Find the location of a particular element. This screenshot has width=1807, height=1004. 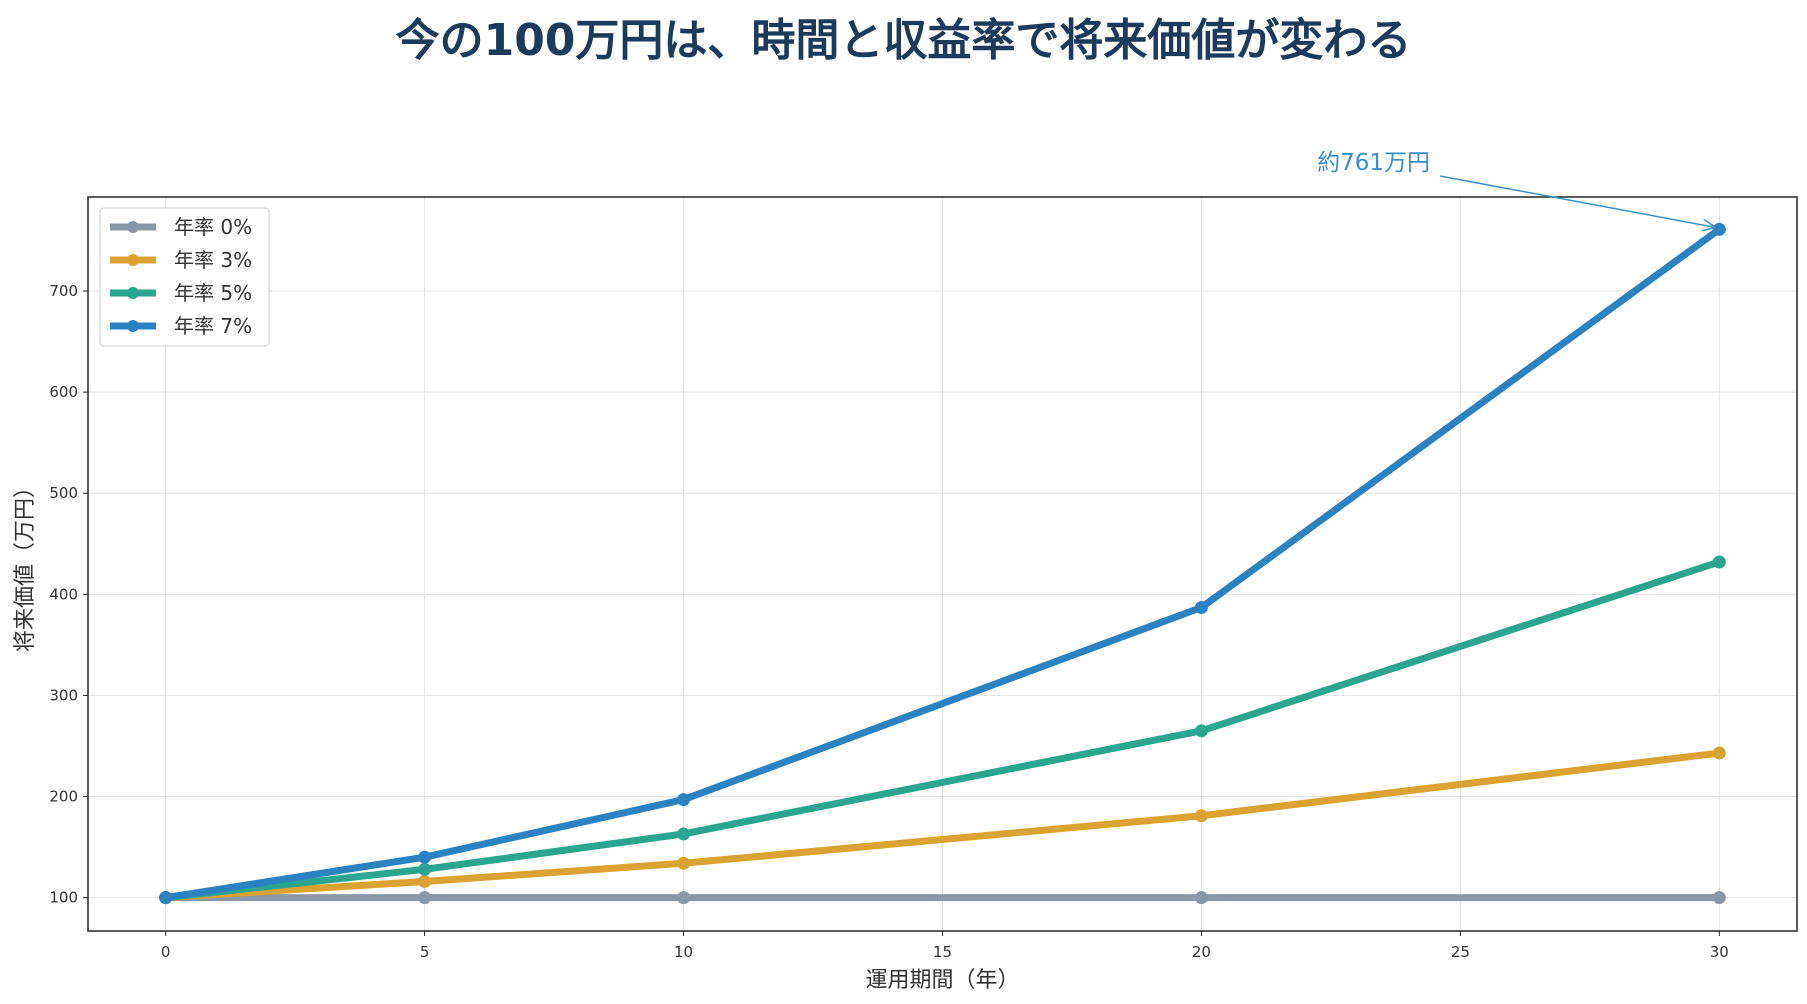

y-axis: 100 200 300 400 500 600 700 is located at coordinates (68, 594).